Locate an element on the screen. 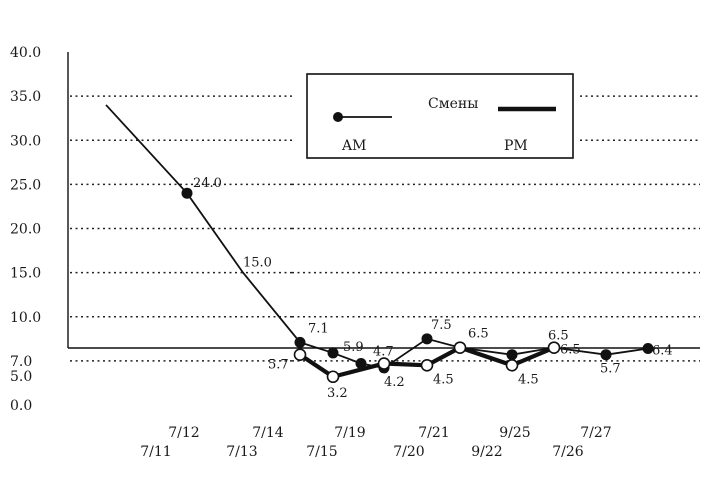 This screenshot has width=722, height=478. x-tick-label-lower: 7/11 is located at coordinates (155, 452).